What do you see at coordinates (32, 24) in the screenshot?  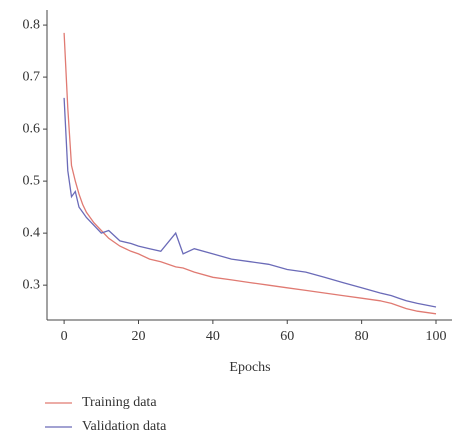 I see `y-tick-label: 0.8` at bounding box center [32, 24].